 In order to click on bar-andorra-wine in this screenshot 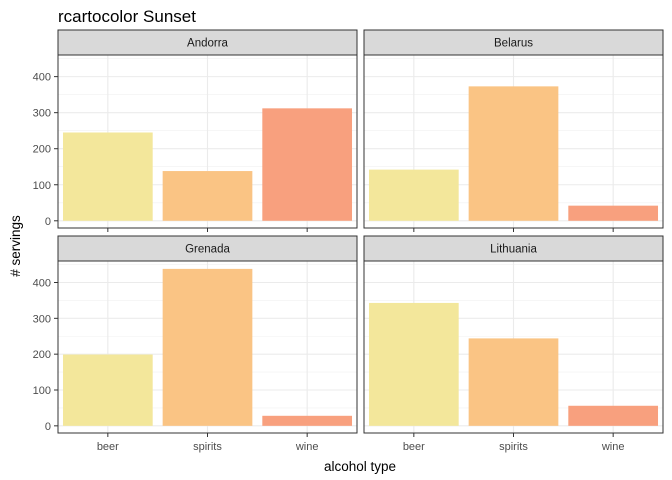, I will do `click(307, 164)`.